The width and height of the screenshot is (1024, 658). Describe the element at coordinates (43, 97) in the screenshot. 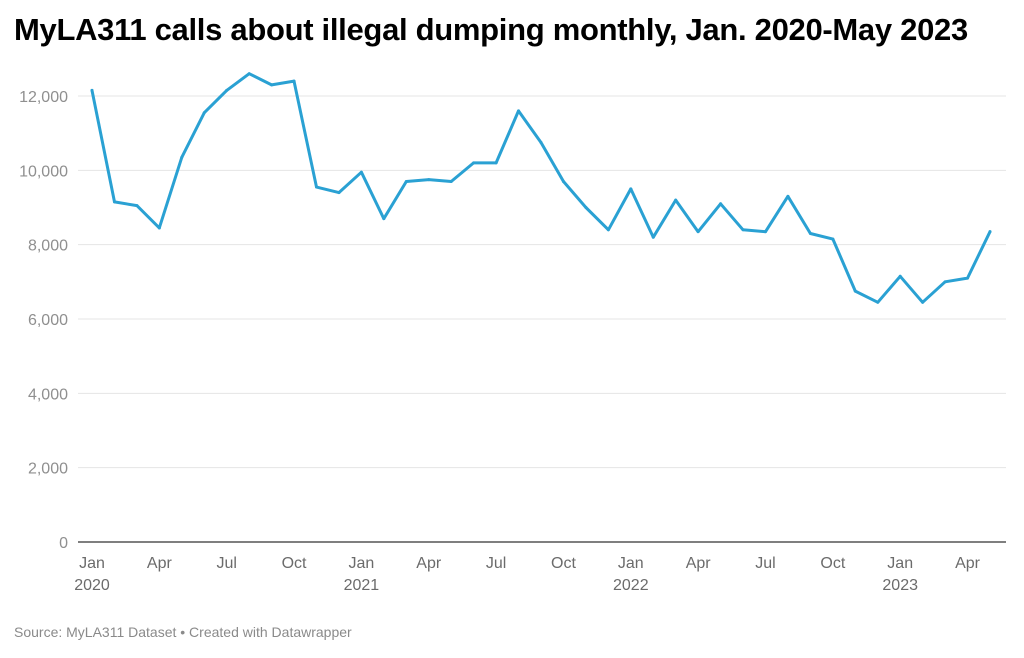

I see `y-tick-label: 12,000` at that location.